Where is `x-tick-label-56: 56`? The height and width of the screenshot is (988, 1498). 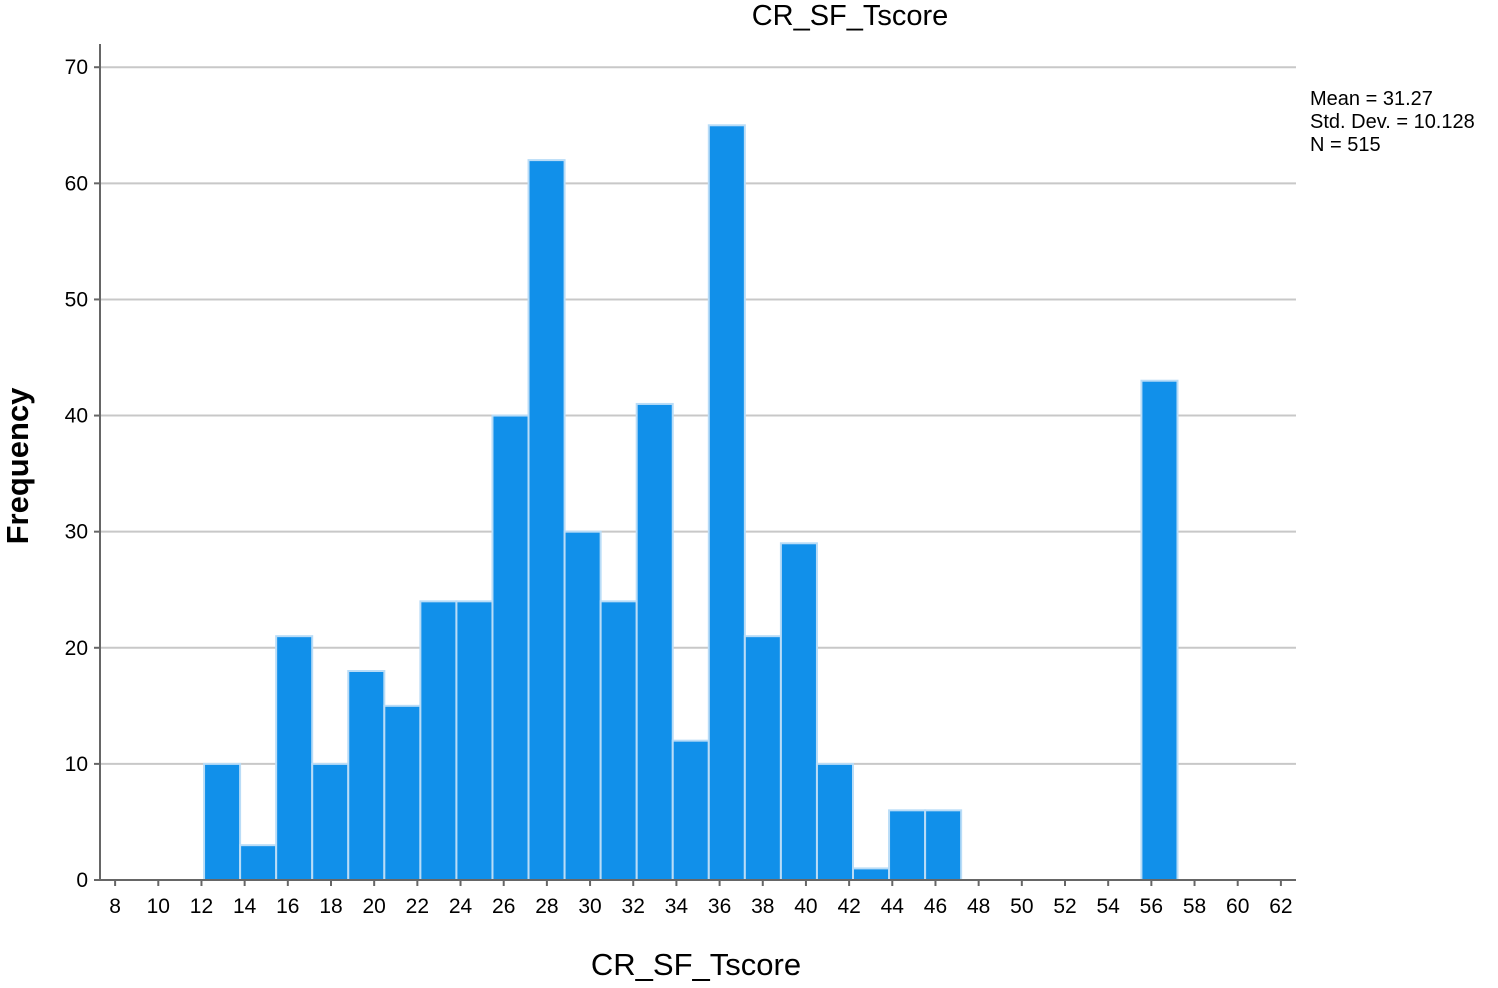
x-tick-label-56: 56 is located at coordinates (1151, 906).